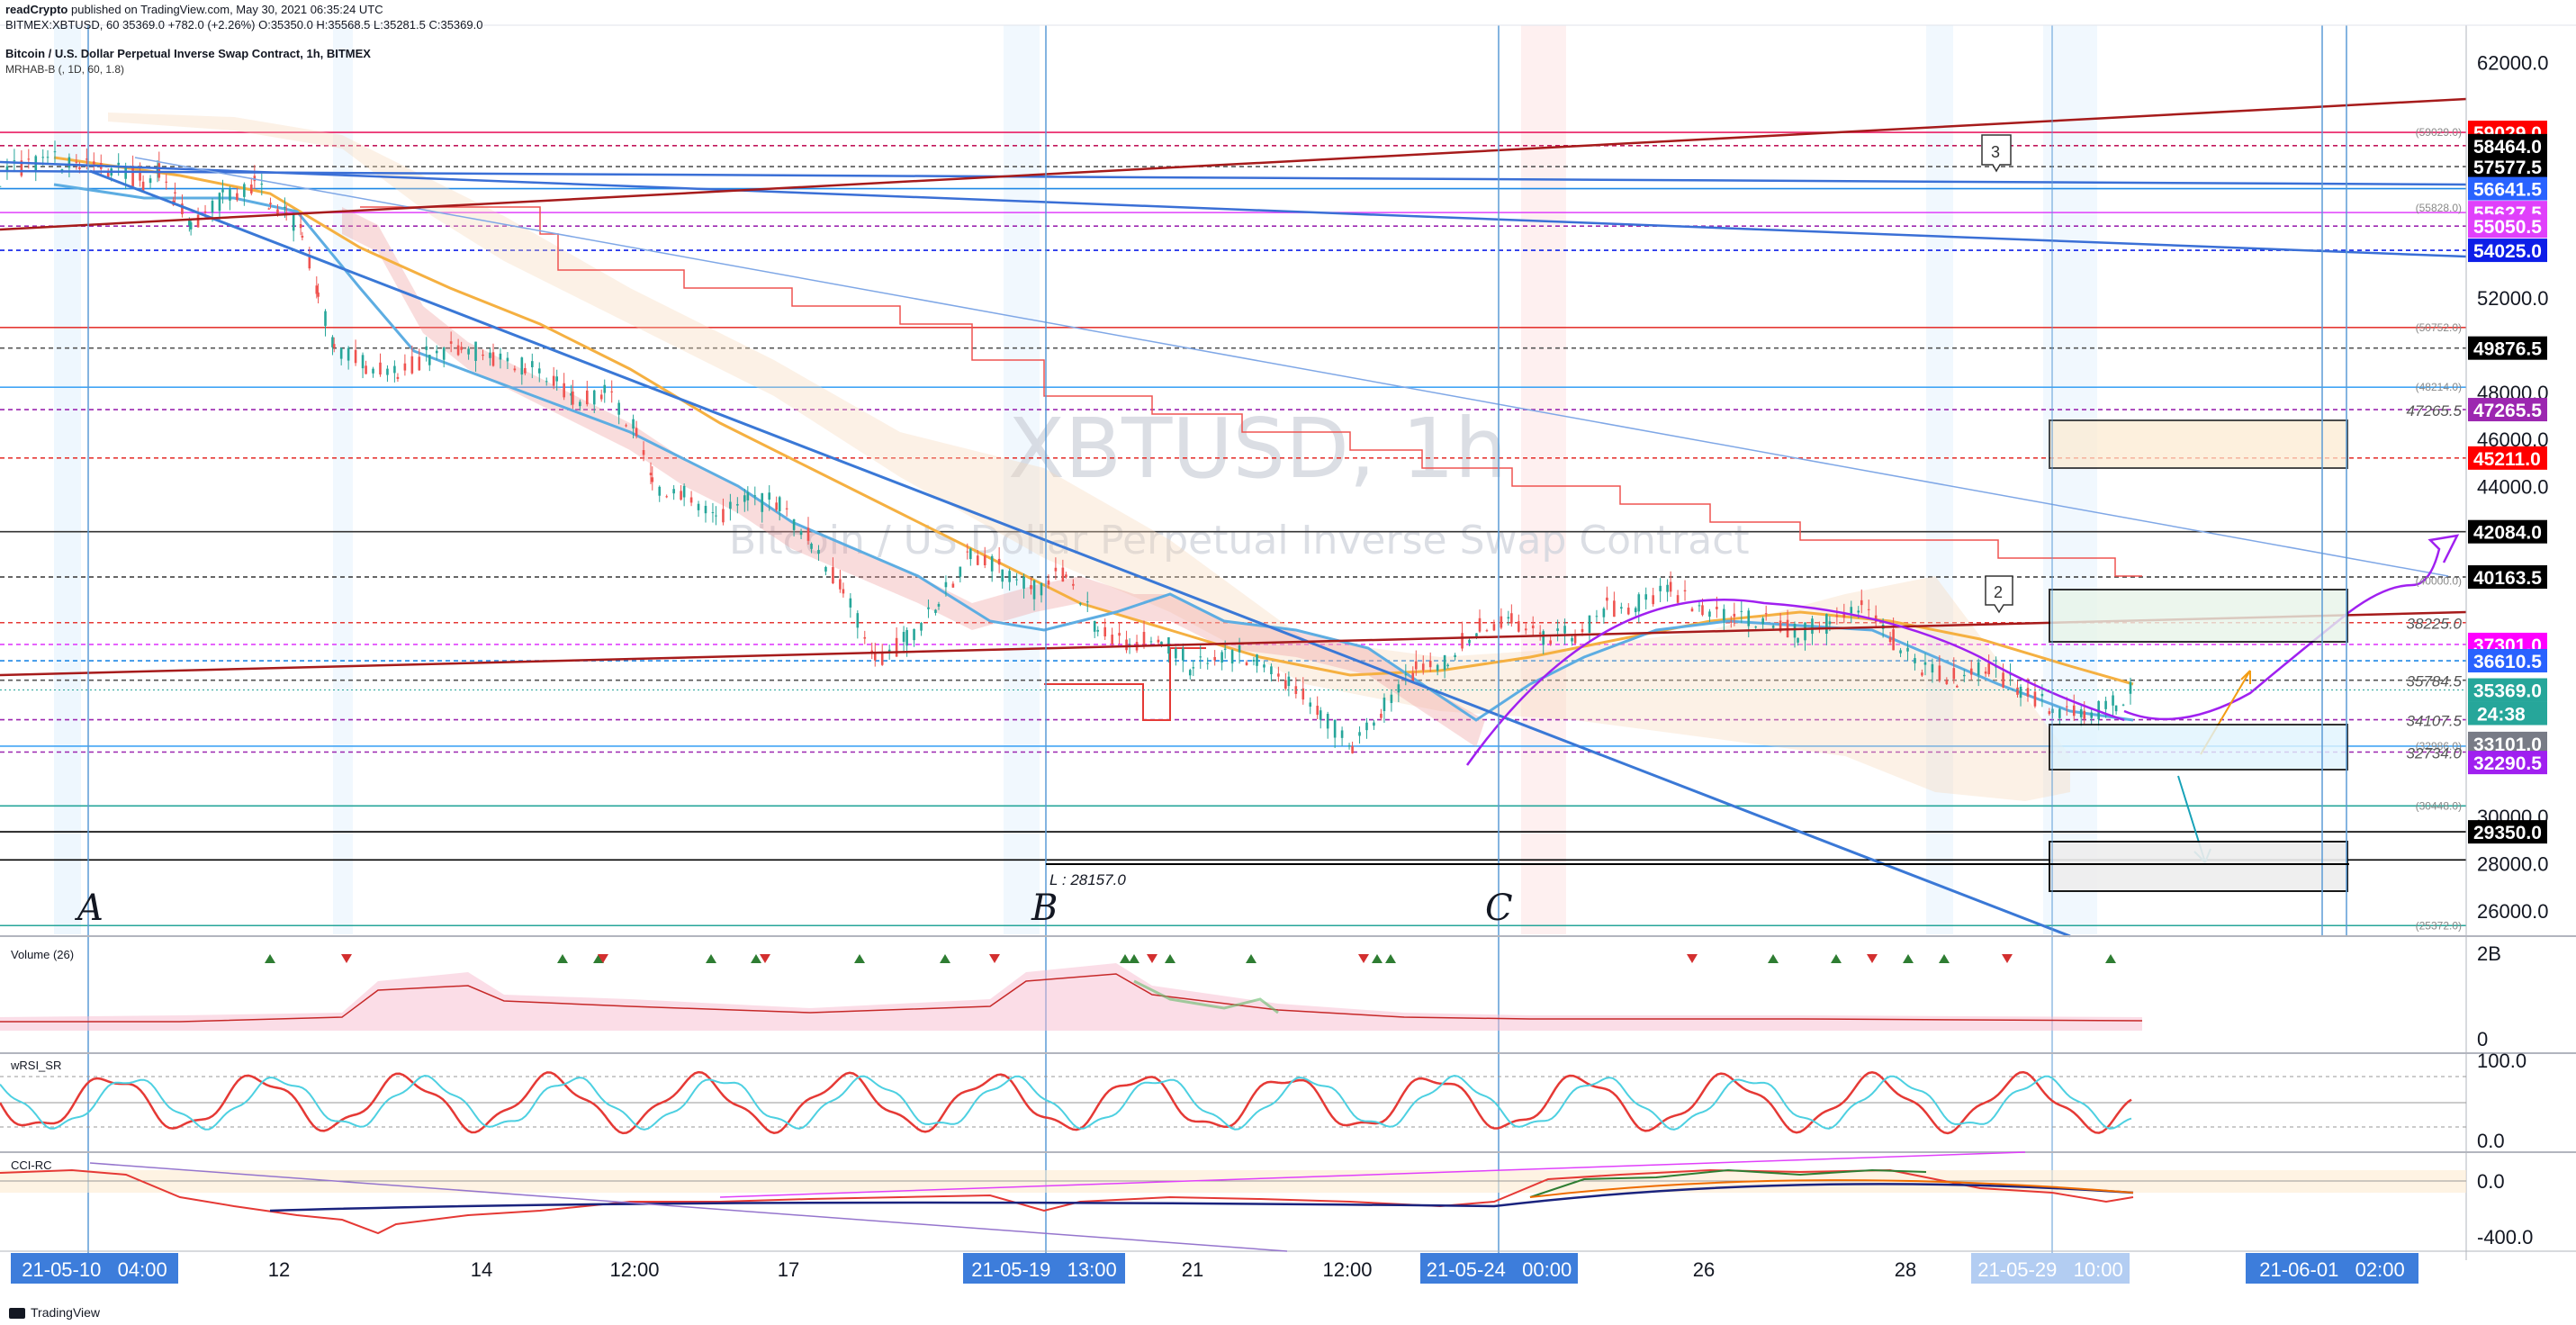 The height and width of the screenshot is (1325, 2576). Describe the element at coordinates (94, 1269) in the screenshot. I see `time-axis-tag: 21-05-10 04:00` at that location.